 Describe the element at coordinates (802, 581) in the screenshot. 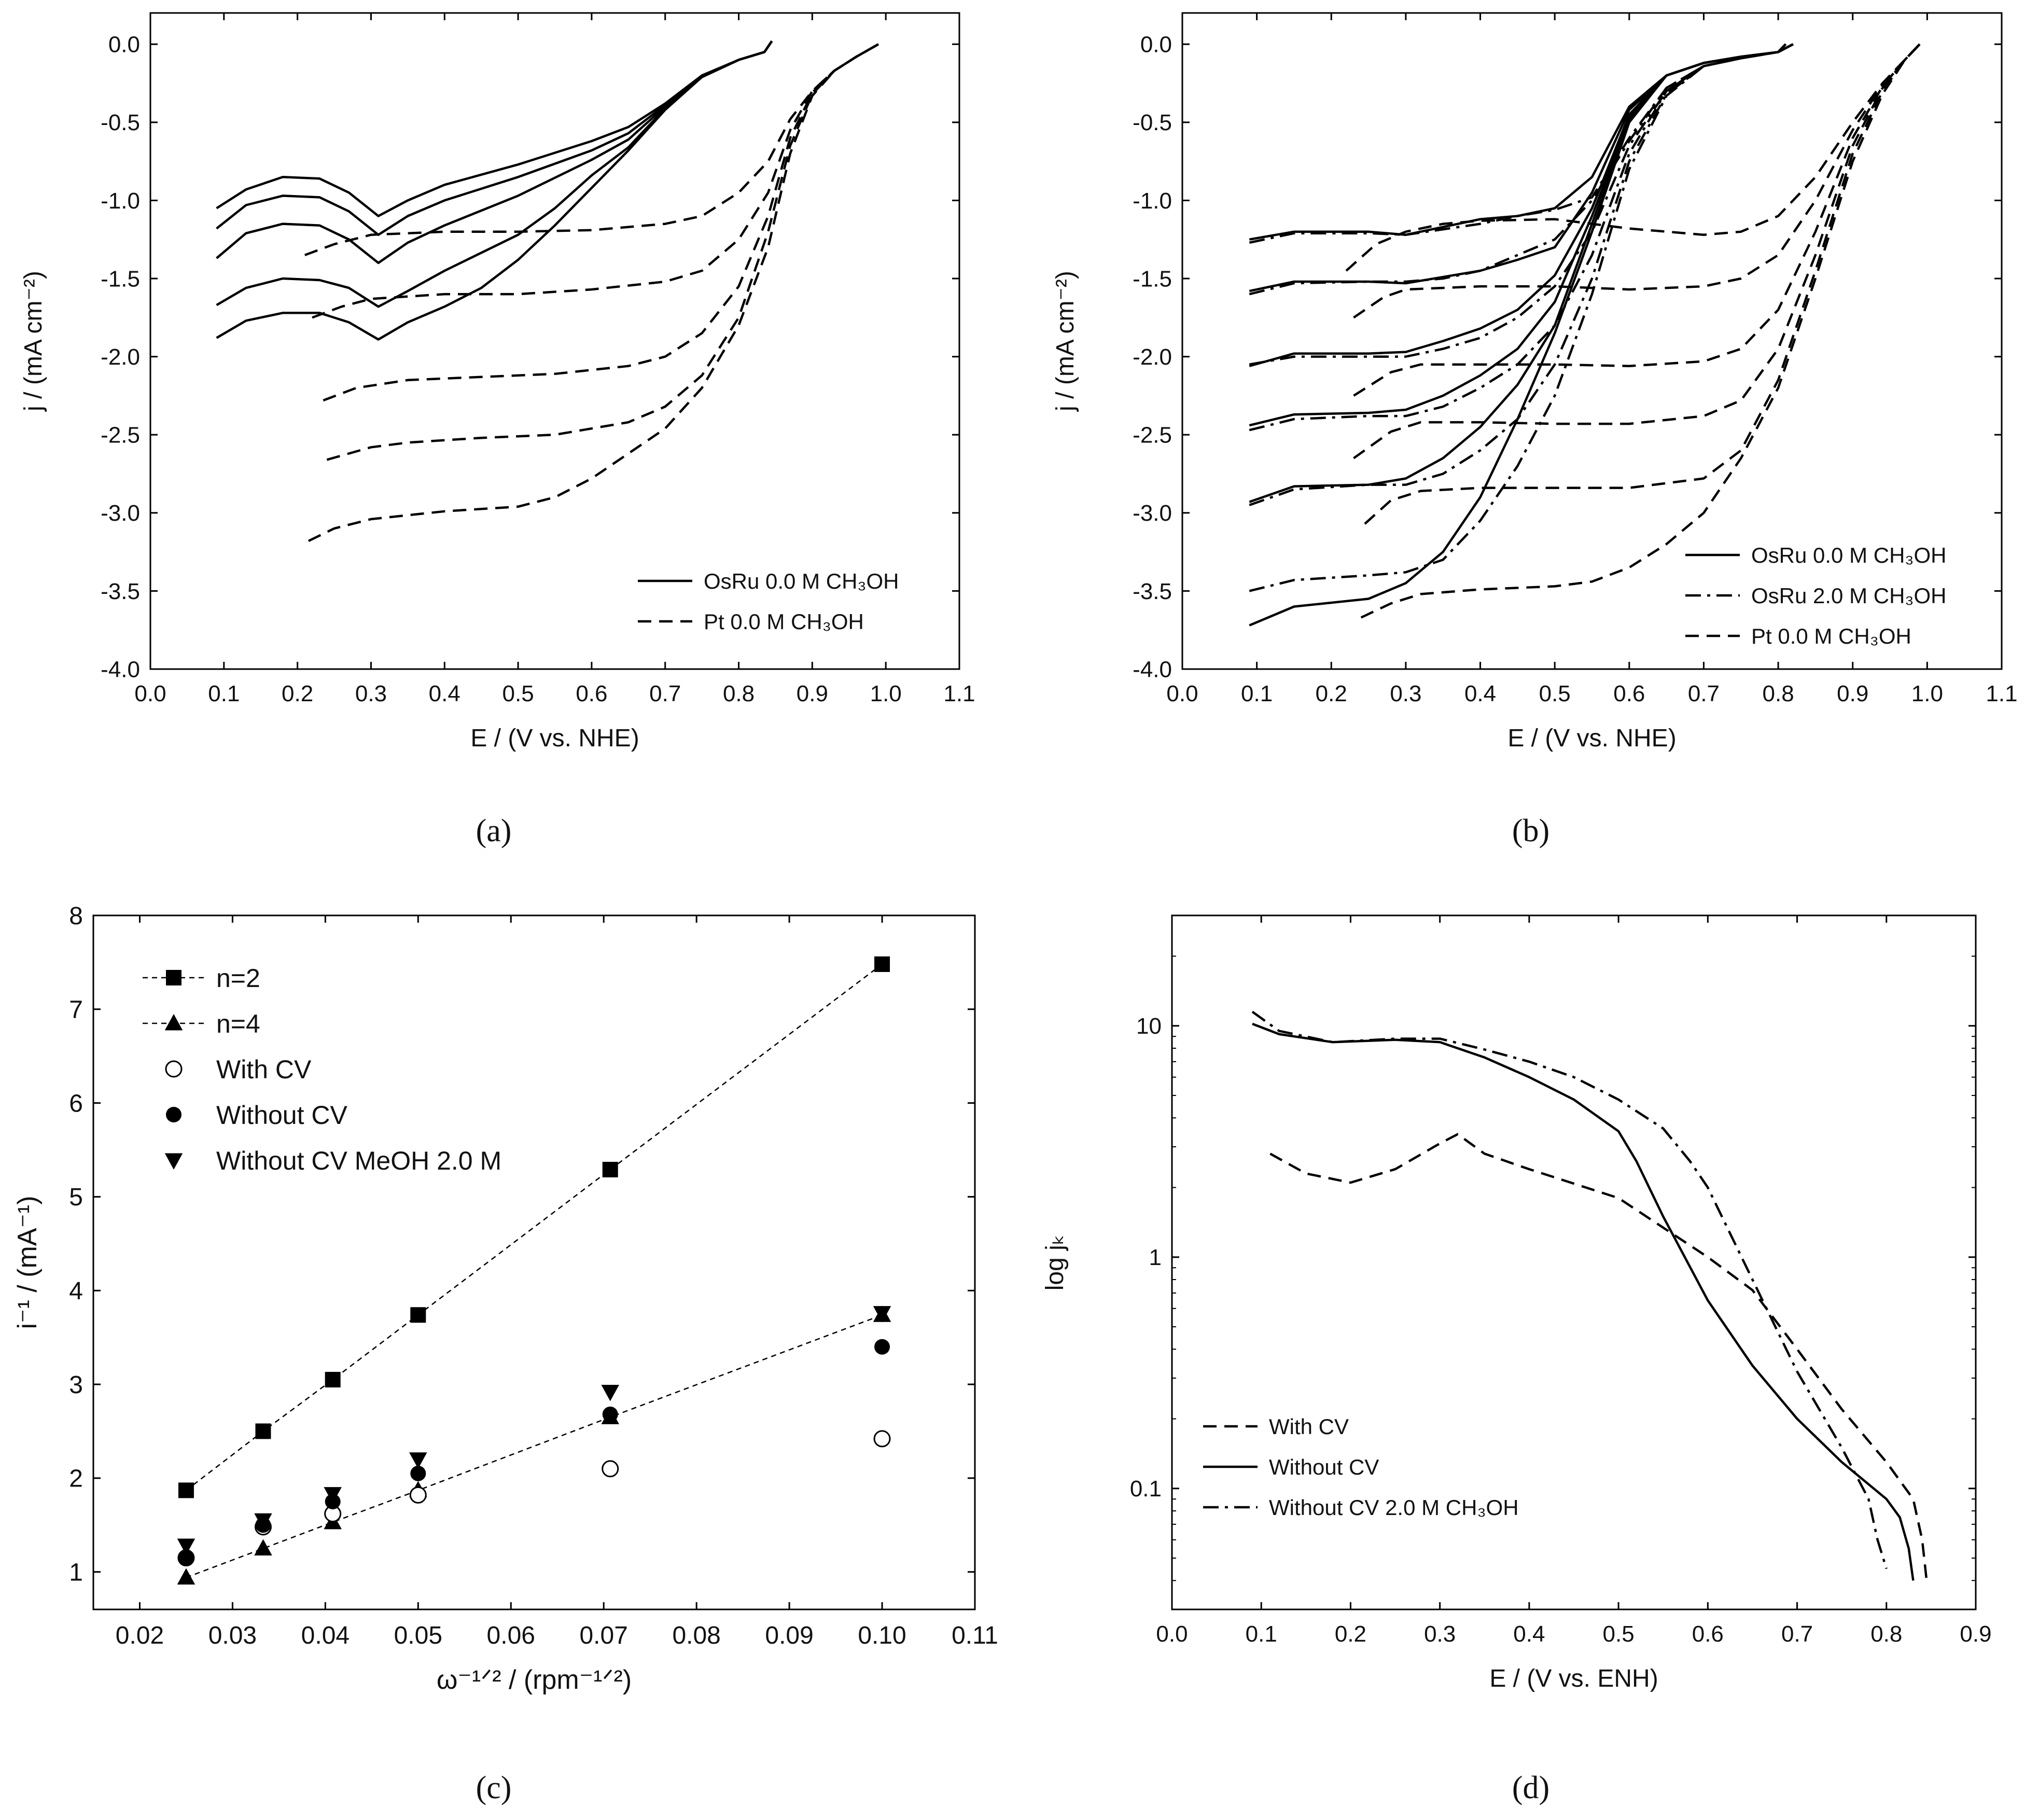

I see `legend-label: OsRu 0.0 M CH₃OH` at that location.